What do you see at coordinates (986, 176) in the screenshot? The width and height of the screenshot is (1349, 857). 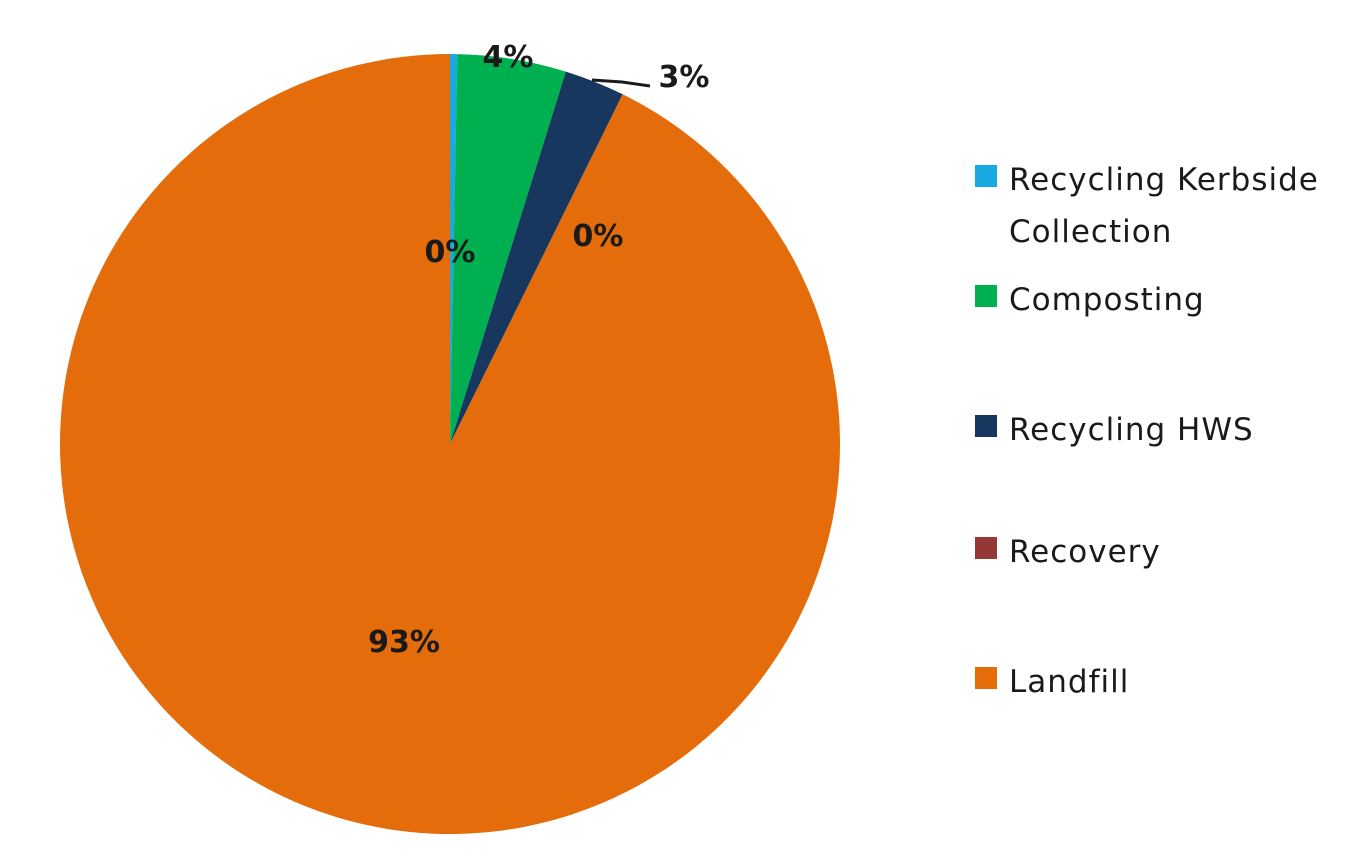 I see `legend-swatch-recycling-kerbside-collection` at bounding box center [986, 176].